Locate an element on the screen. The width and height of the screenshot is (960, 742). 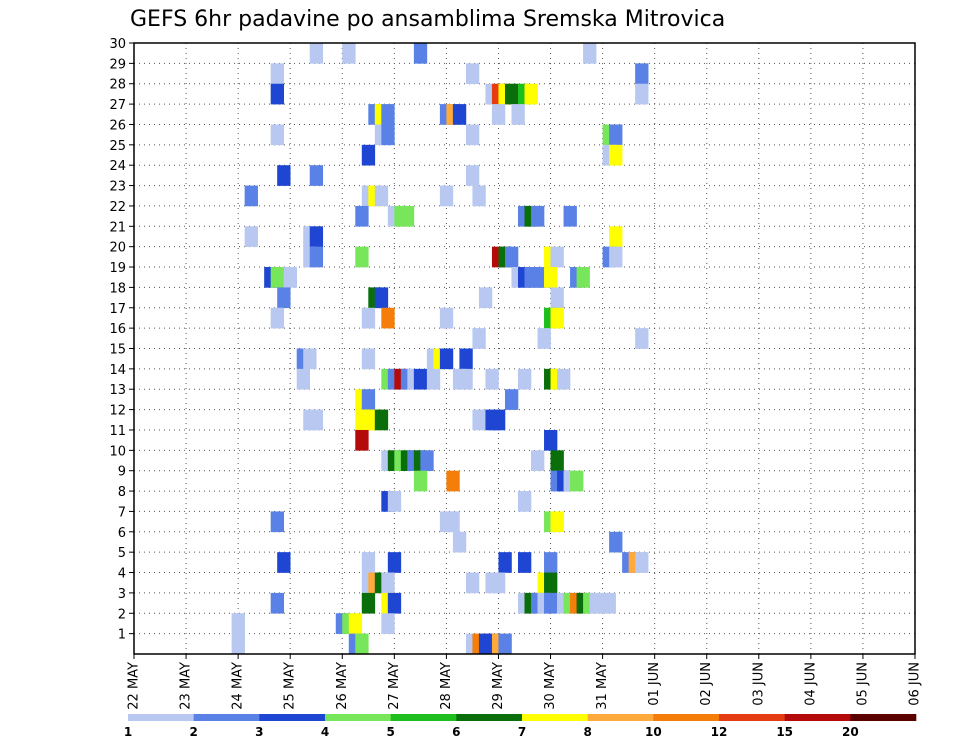
y-tick-label: 24 is located at coordinates (117, 166).